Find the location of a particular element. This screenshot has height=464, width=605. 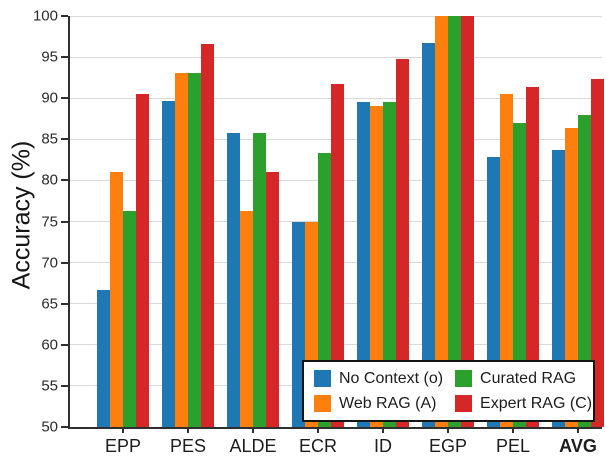

x-tick-label: ID is located at coordinates (383, 446).